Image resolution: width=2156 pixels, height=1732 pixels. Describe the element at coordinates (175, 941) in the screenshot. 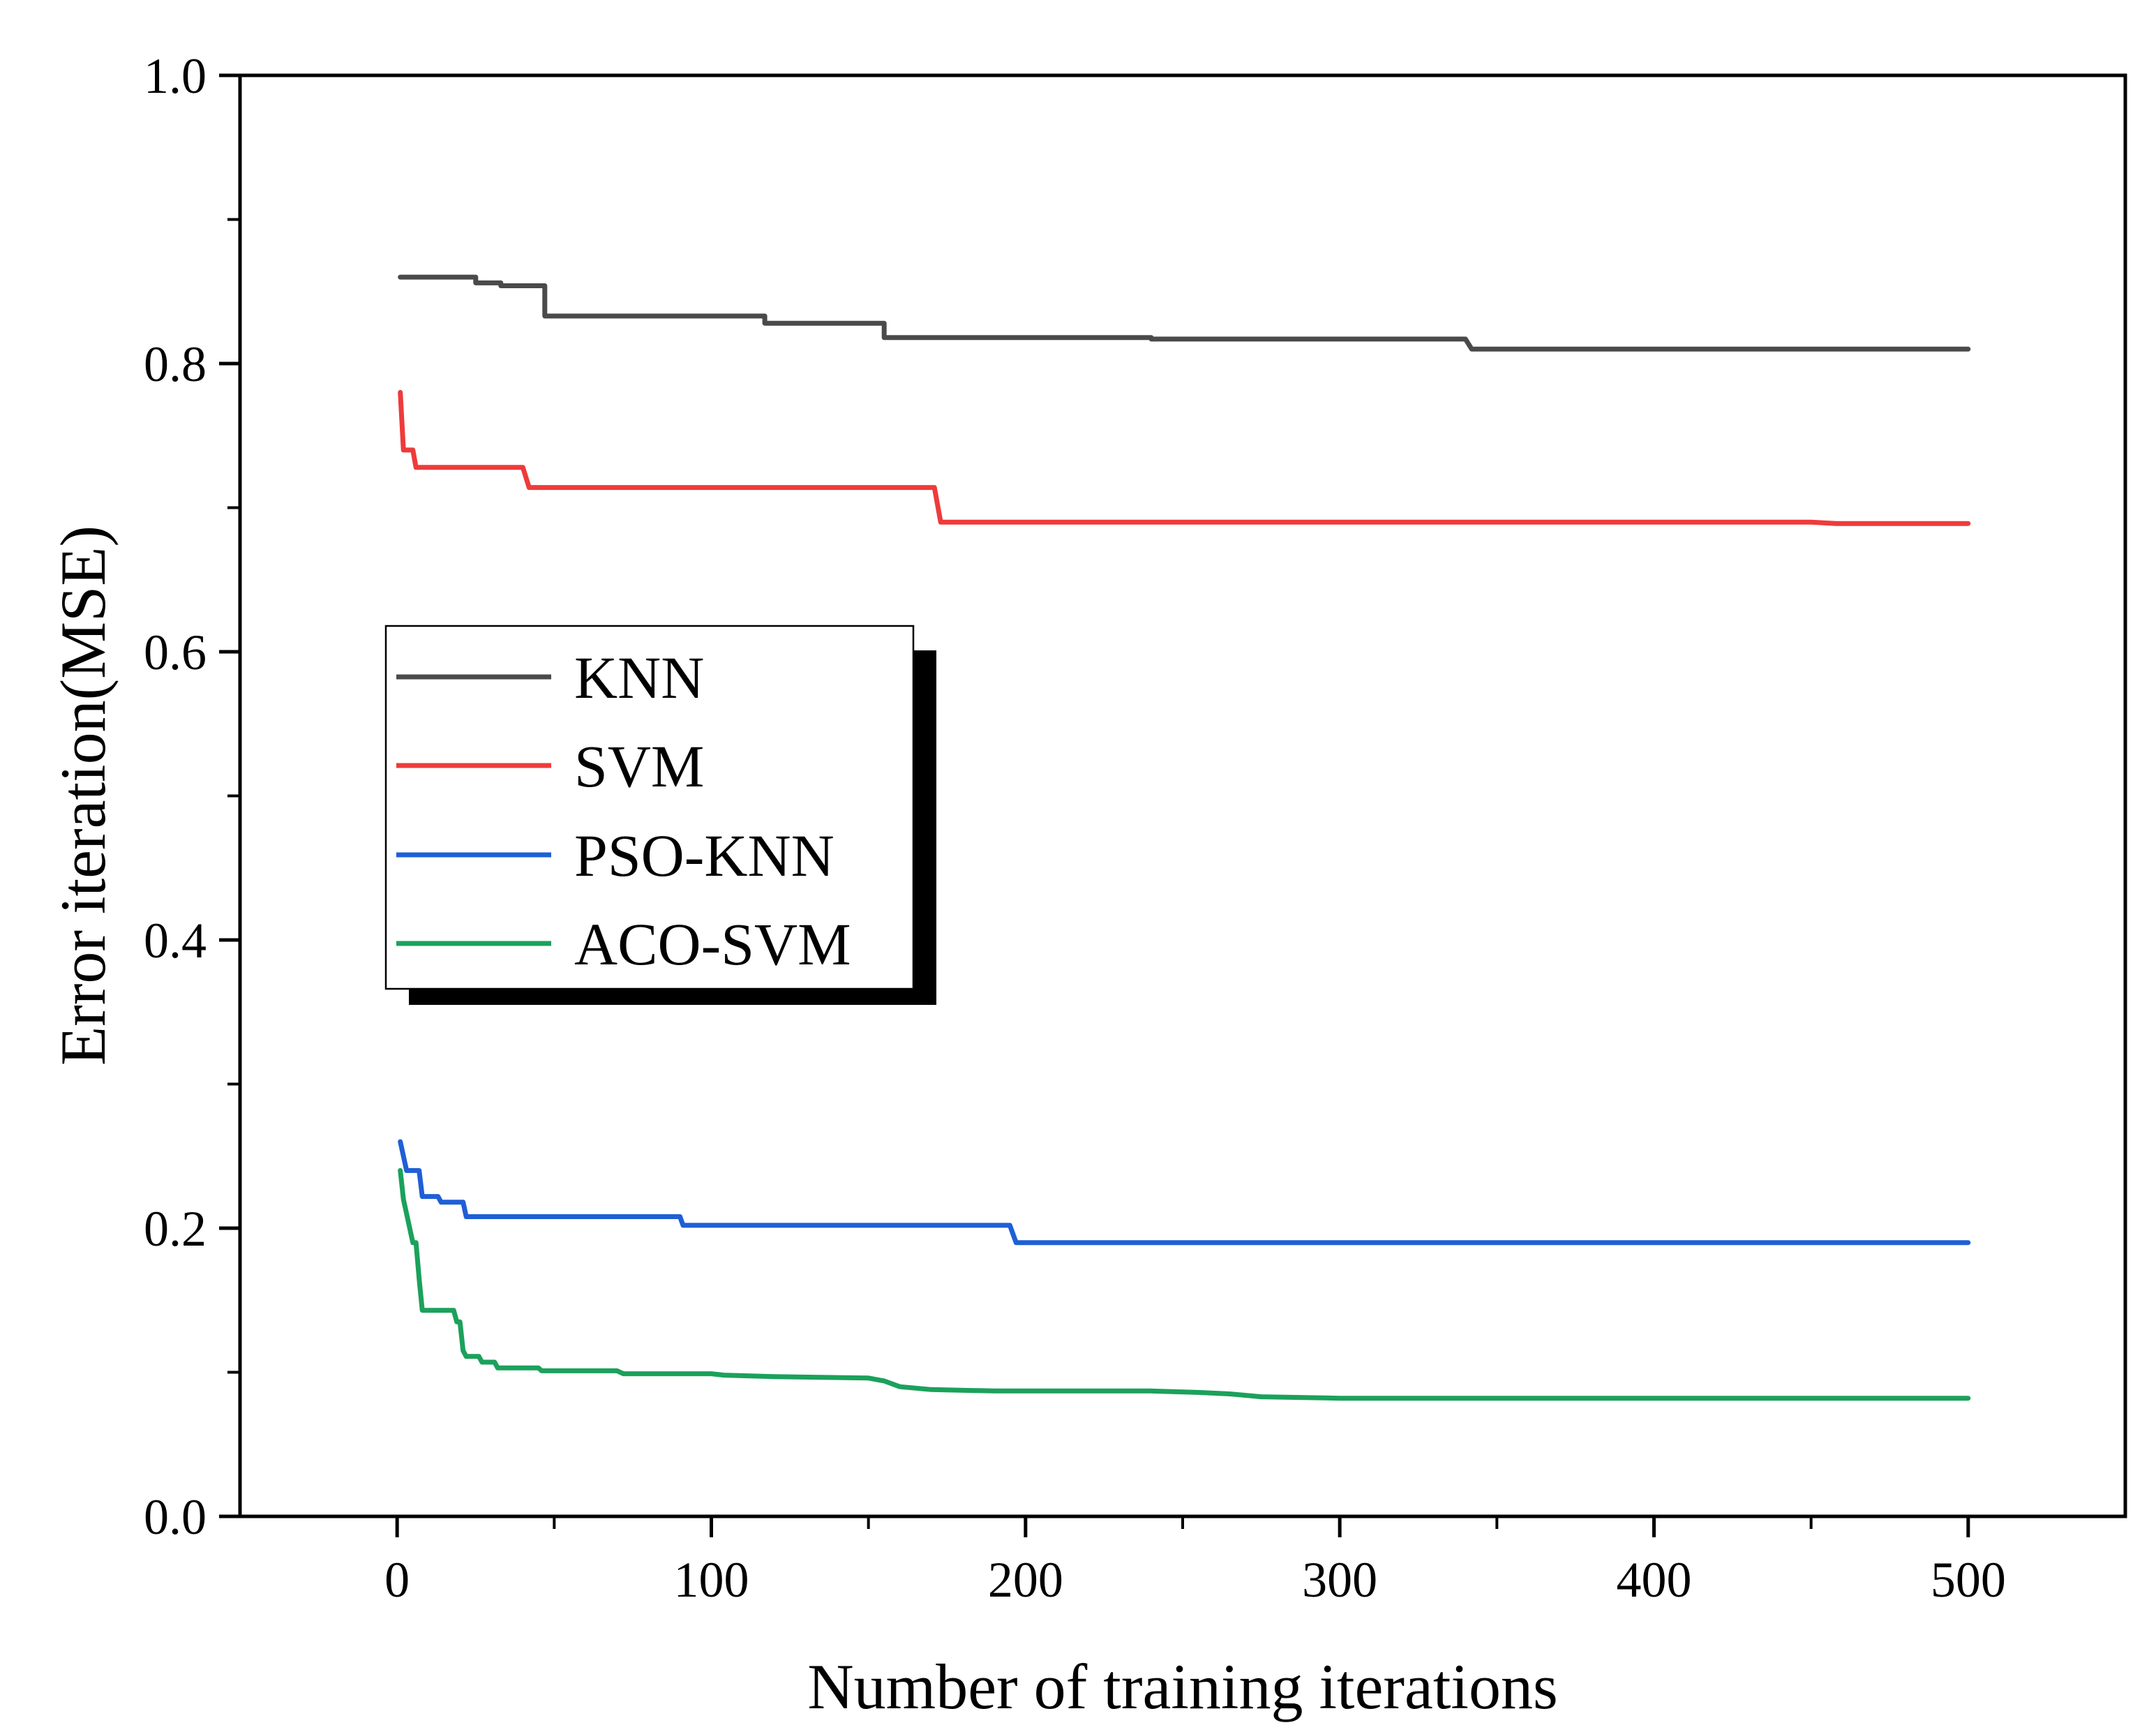

I see `y-tick-label: 0.4` at that location.